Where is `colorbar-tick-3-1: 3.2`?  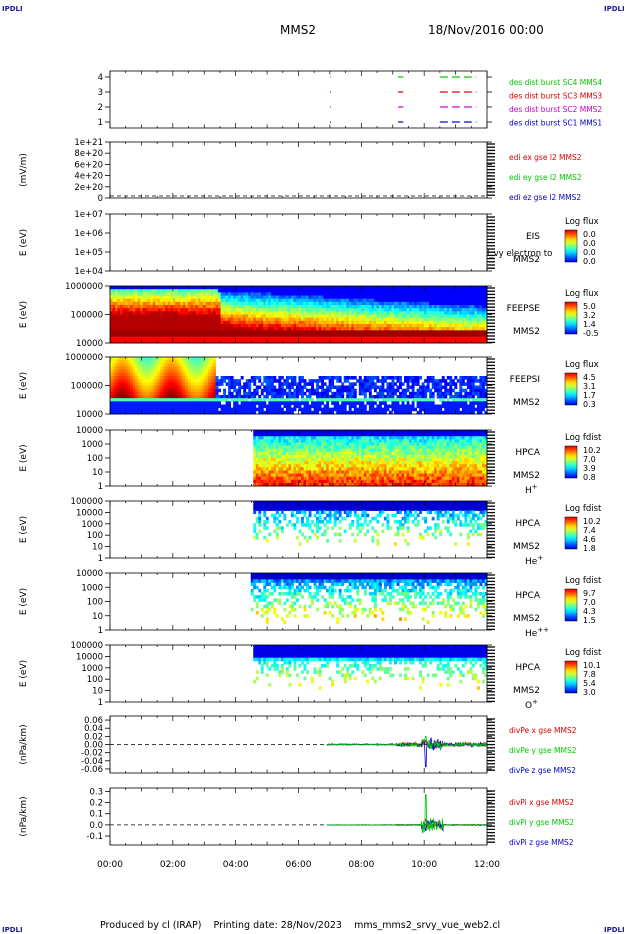
colorbar-tick-3-1: 3.2 is located at coordinates (589, 315).